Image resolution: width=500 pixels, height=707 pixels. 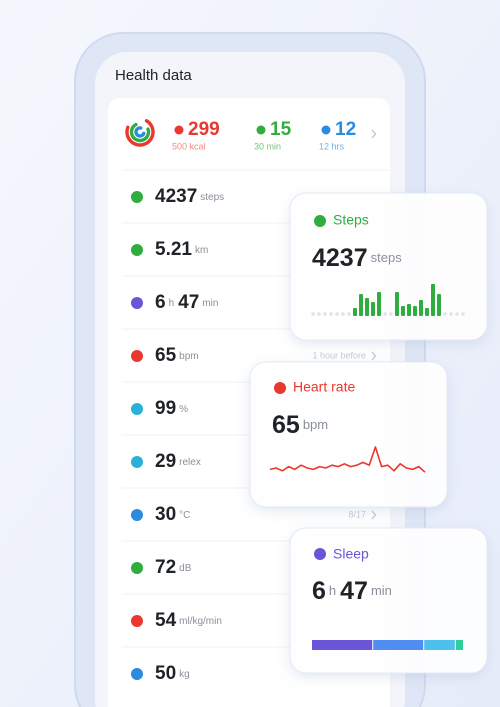 What do you see at coordinates (200, 621) in the screenshot?
I see `unit: ml/kg/min` at bounding box center [200, 621].